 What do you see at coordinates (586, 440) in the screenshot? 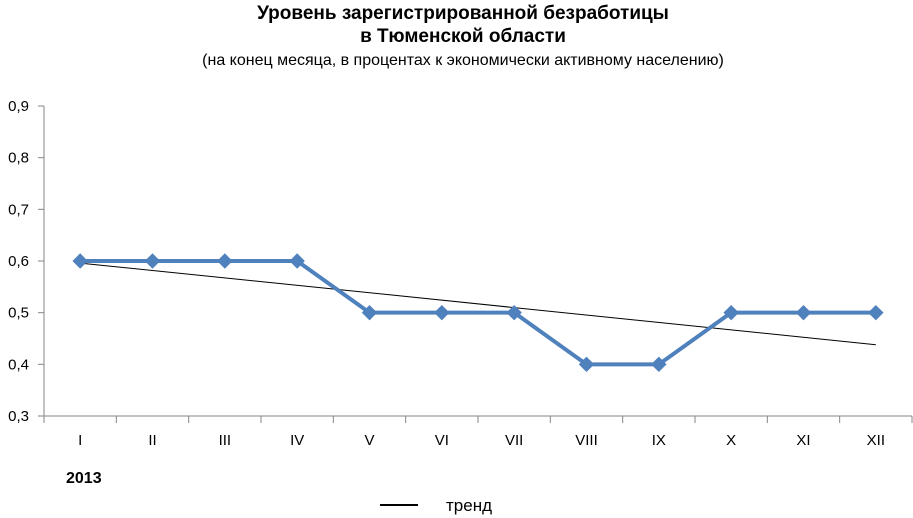
I see `x-tick-label: VIII` at bounding box center [586, 440].